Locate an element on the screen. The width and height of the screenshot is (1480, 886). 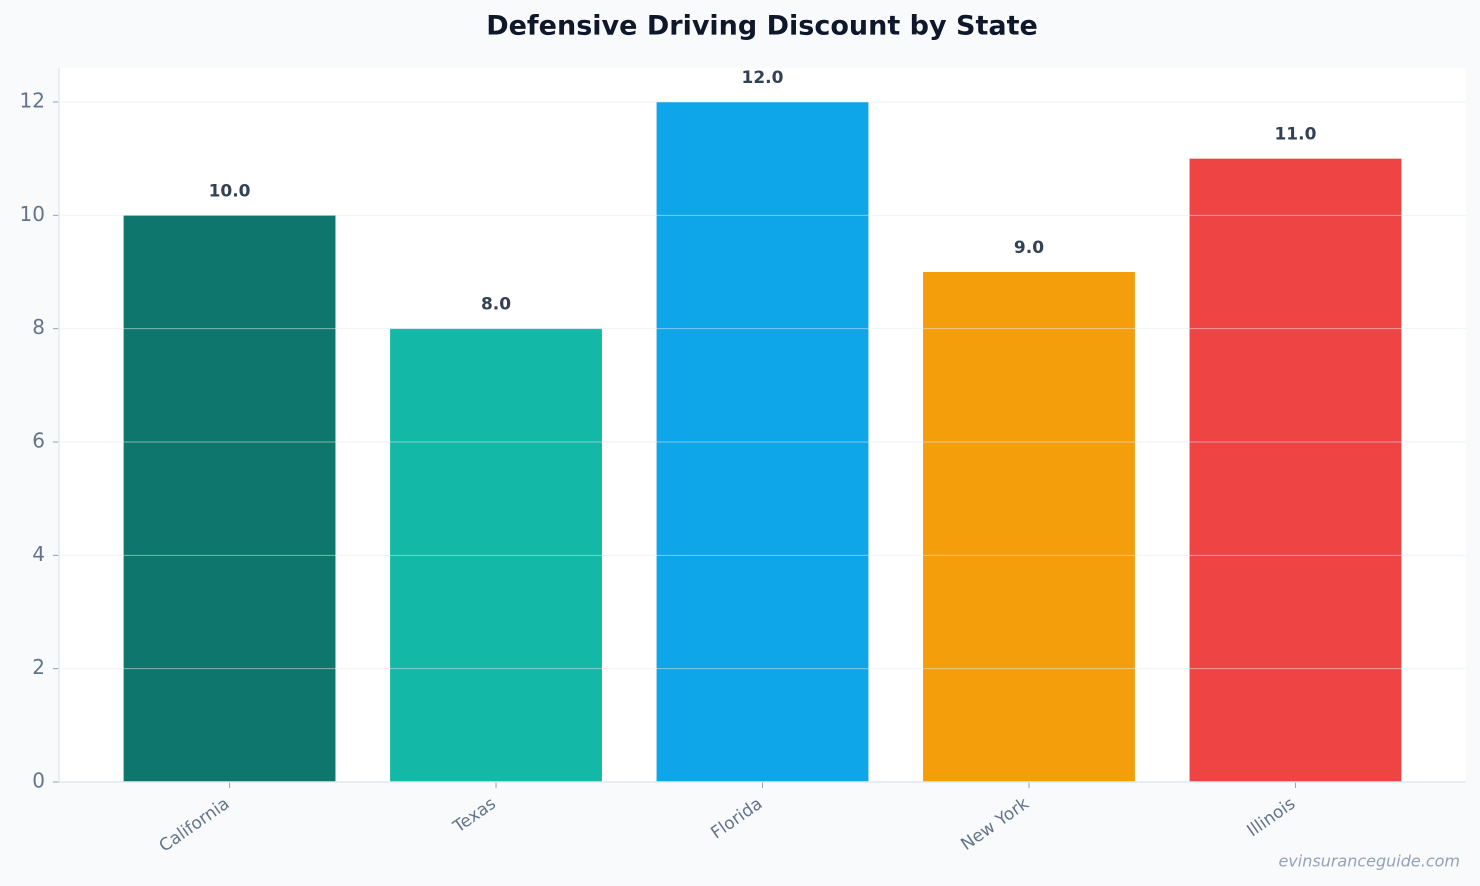
y-tick-label: 8 is located at coordinates (38, 327).